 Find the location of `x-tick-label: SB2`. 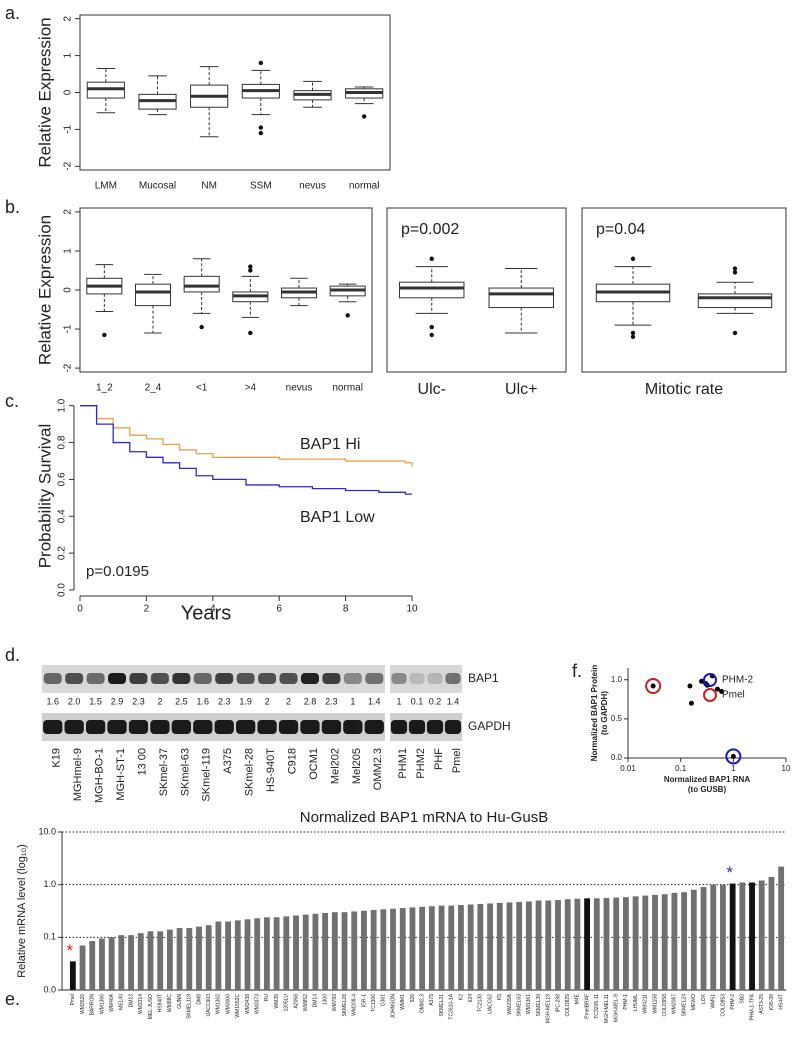

x-tick-label: SB2 is located at coordinates (743, 999).